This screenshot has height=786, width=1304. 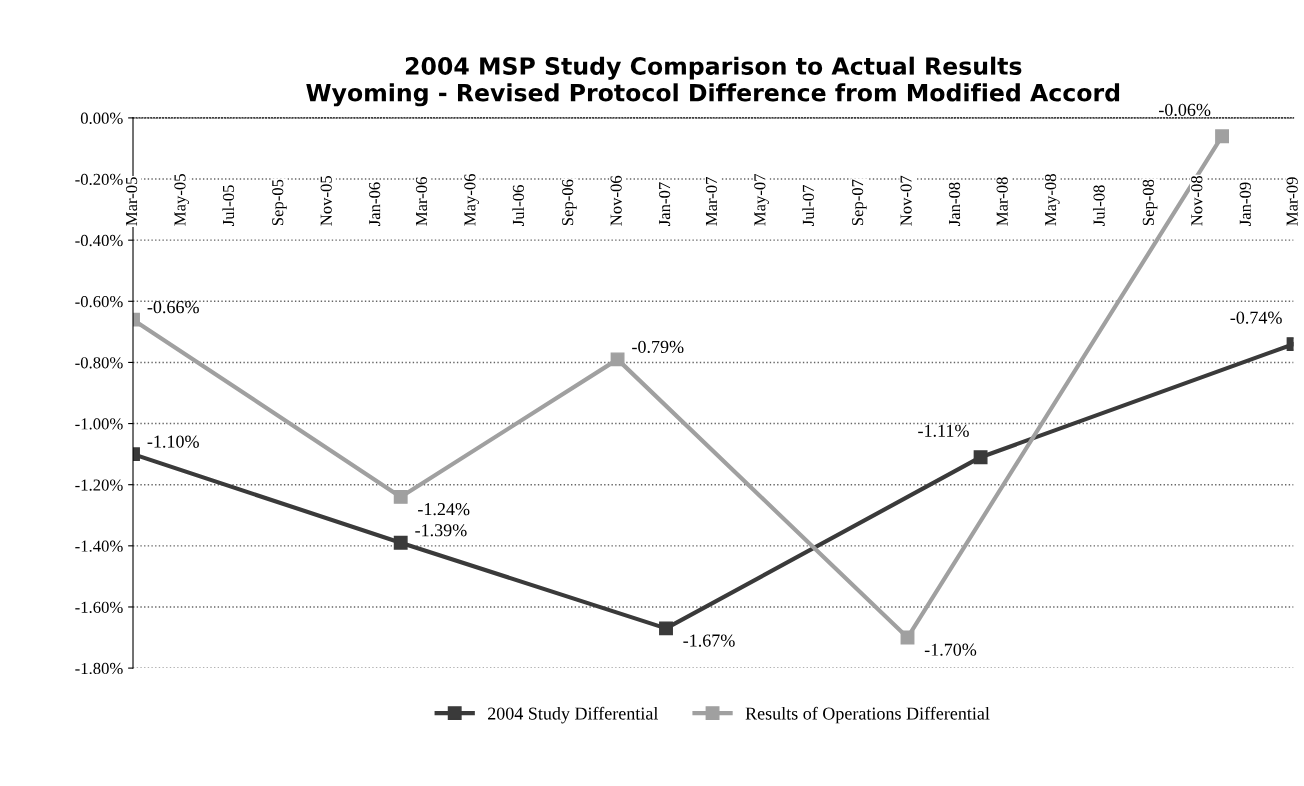 What do you see at coordinates (954, 204) in the screenshot?
I see `x-tick-label: Jan-08` at bounding box center [954, 204].